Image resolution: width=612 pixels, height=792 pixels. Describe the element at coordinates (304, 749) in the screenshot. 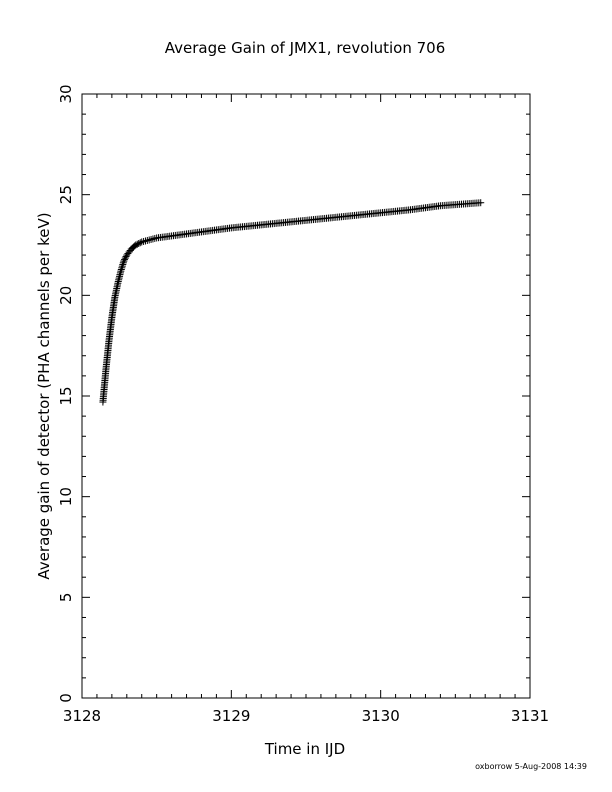

I see `x-axis-label: Time in IJD` at that location.